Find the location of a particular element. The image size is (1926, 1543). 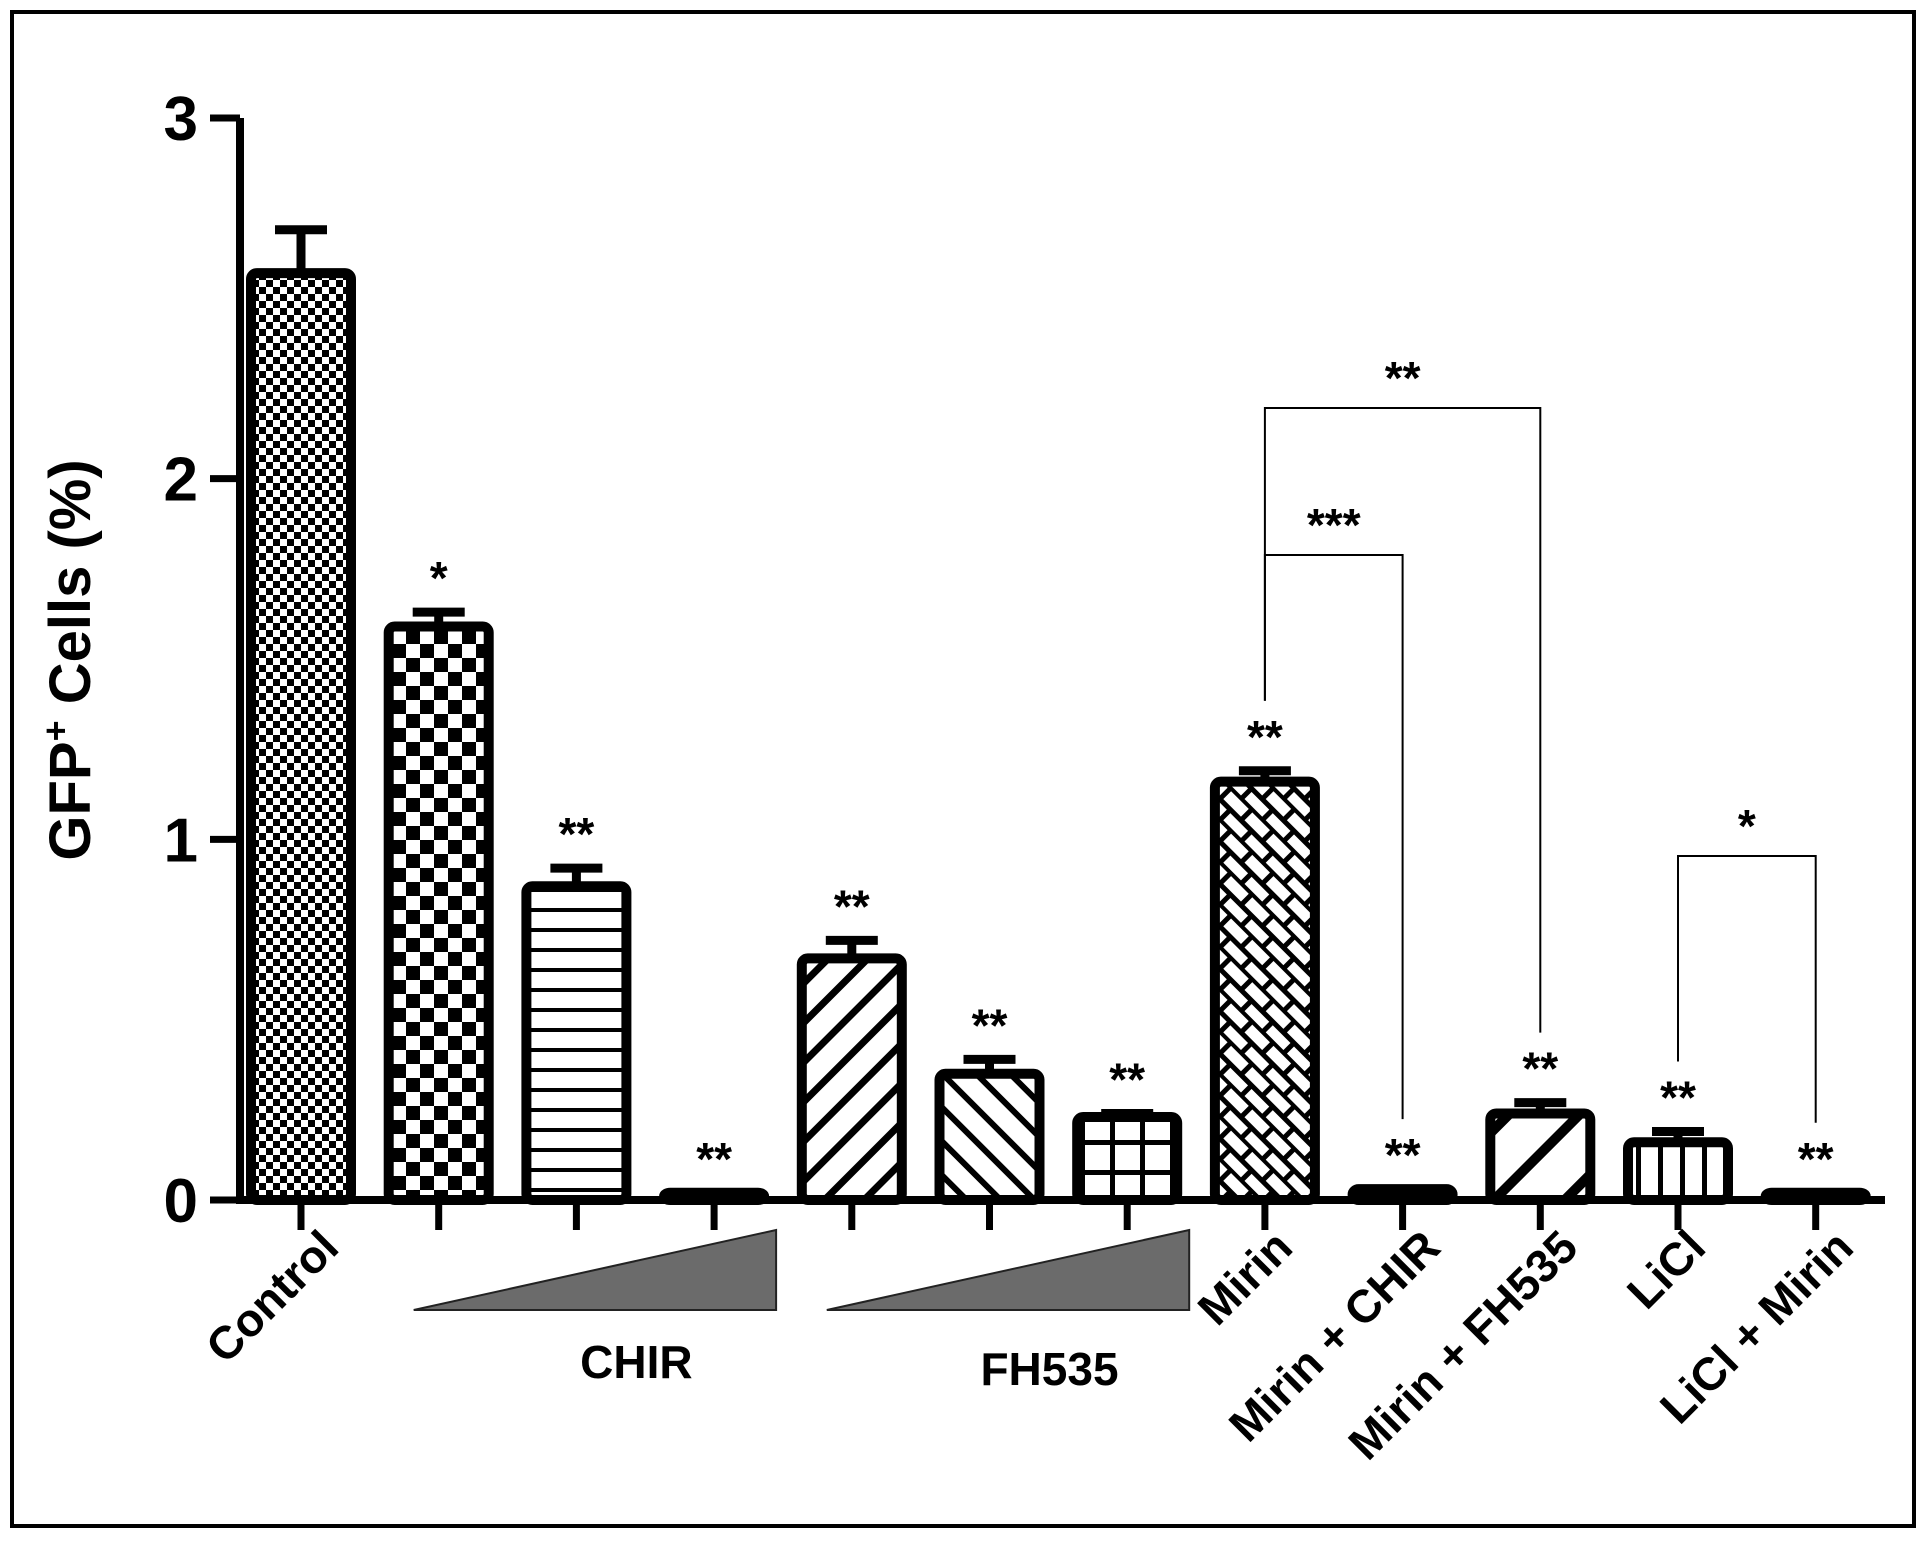

bracket-label: * is located at coordinates (1747, 826).